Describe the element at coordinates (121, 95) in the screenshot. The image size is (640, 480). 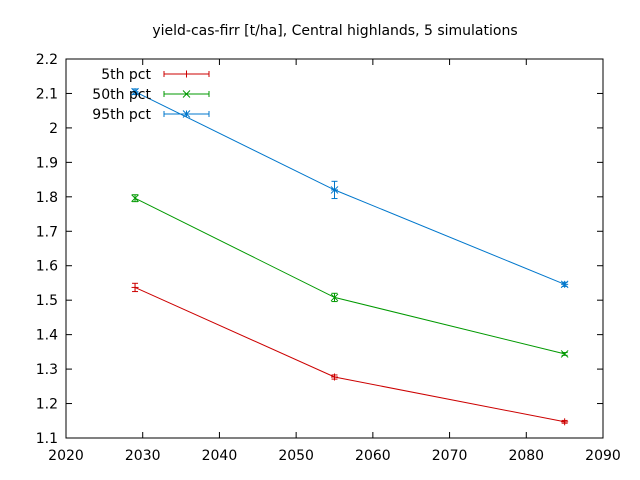
I see `legend-label: 50th pct` at that location.